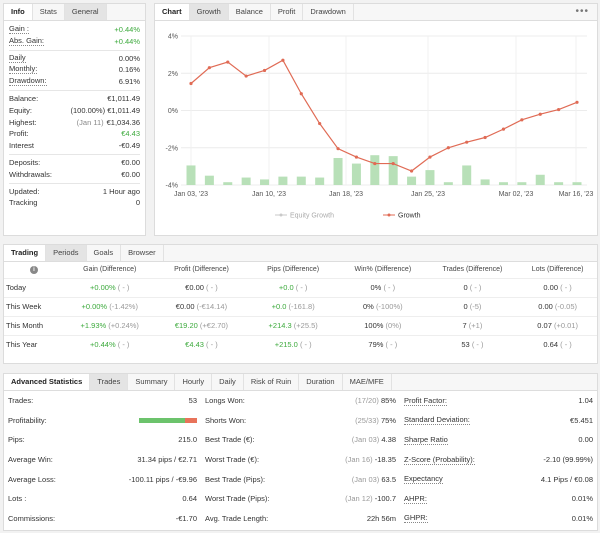 This screenshot has width=600, height=533. I want to click on monthly-label: Monthly:, so click(23, 69).